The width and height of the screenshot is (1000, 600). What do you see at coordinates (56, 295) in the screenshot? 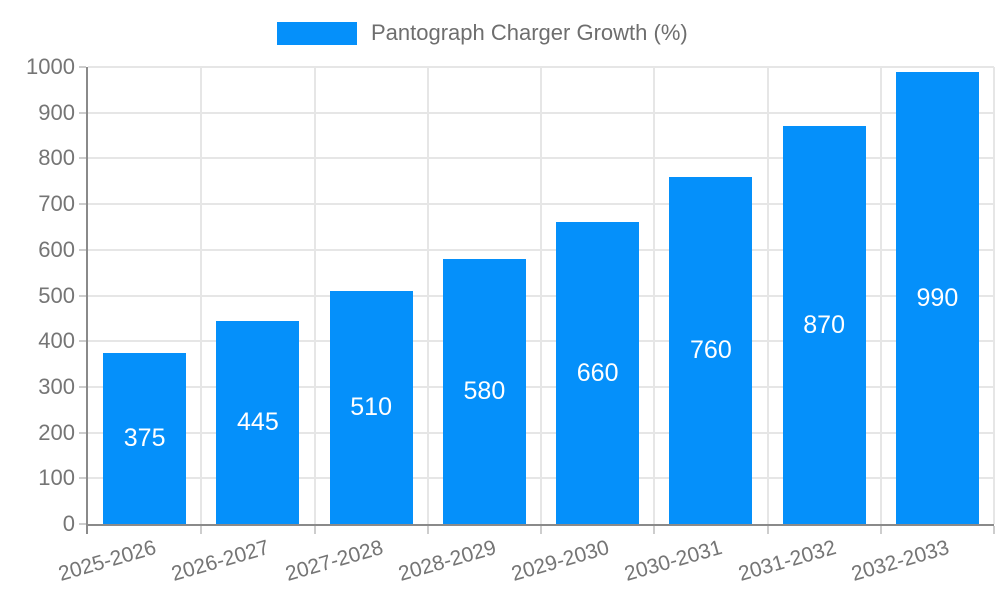
I see `y-axis-tick-label: 500` at bounding box center [56, 295].